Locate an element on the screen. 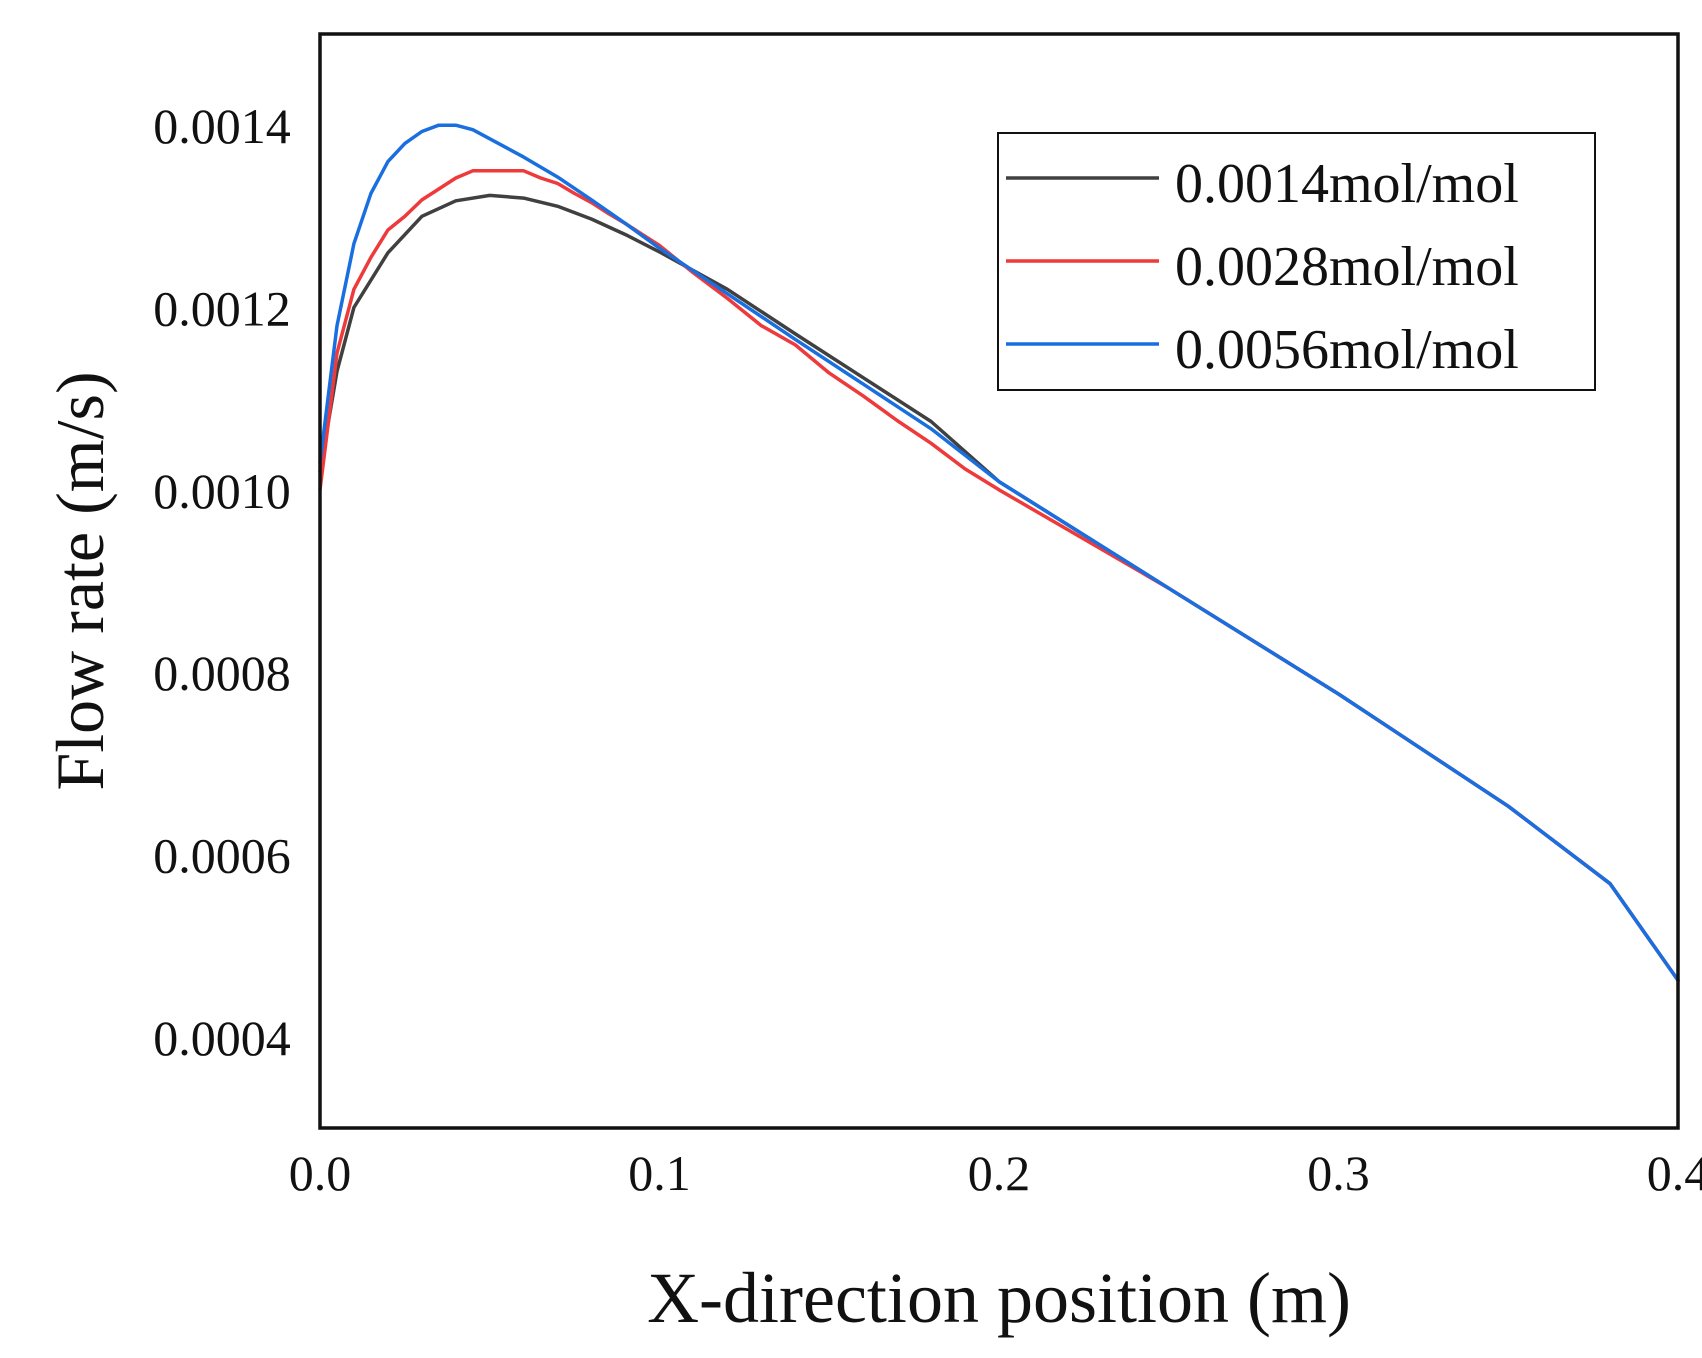 Image resolution: width=1702 pixels, height=1358 pixels. y-tick-label: 0.0014 is located at coordinates (222, 126).